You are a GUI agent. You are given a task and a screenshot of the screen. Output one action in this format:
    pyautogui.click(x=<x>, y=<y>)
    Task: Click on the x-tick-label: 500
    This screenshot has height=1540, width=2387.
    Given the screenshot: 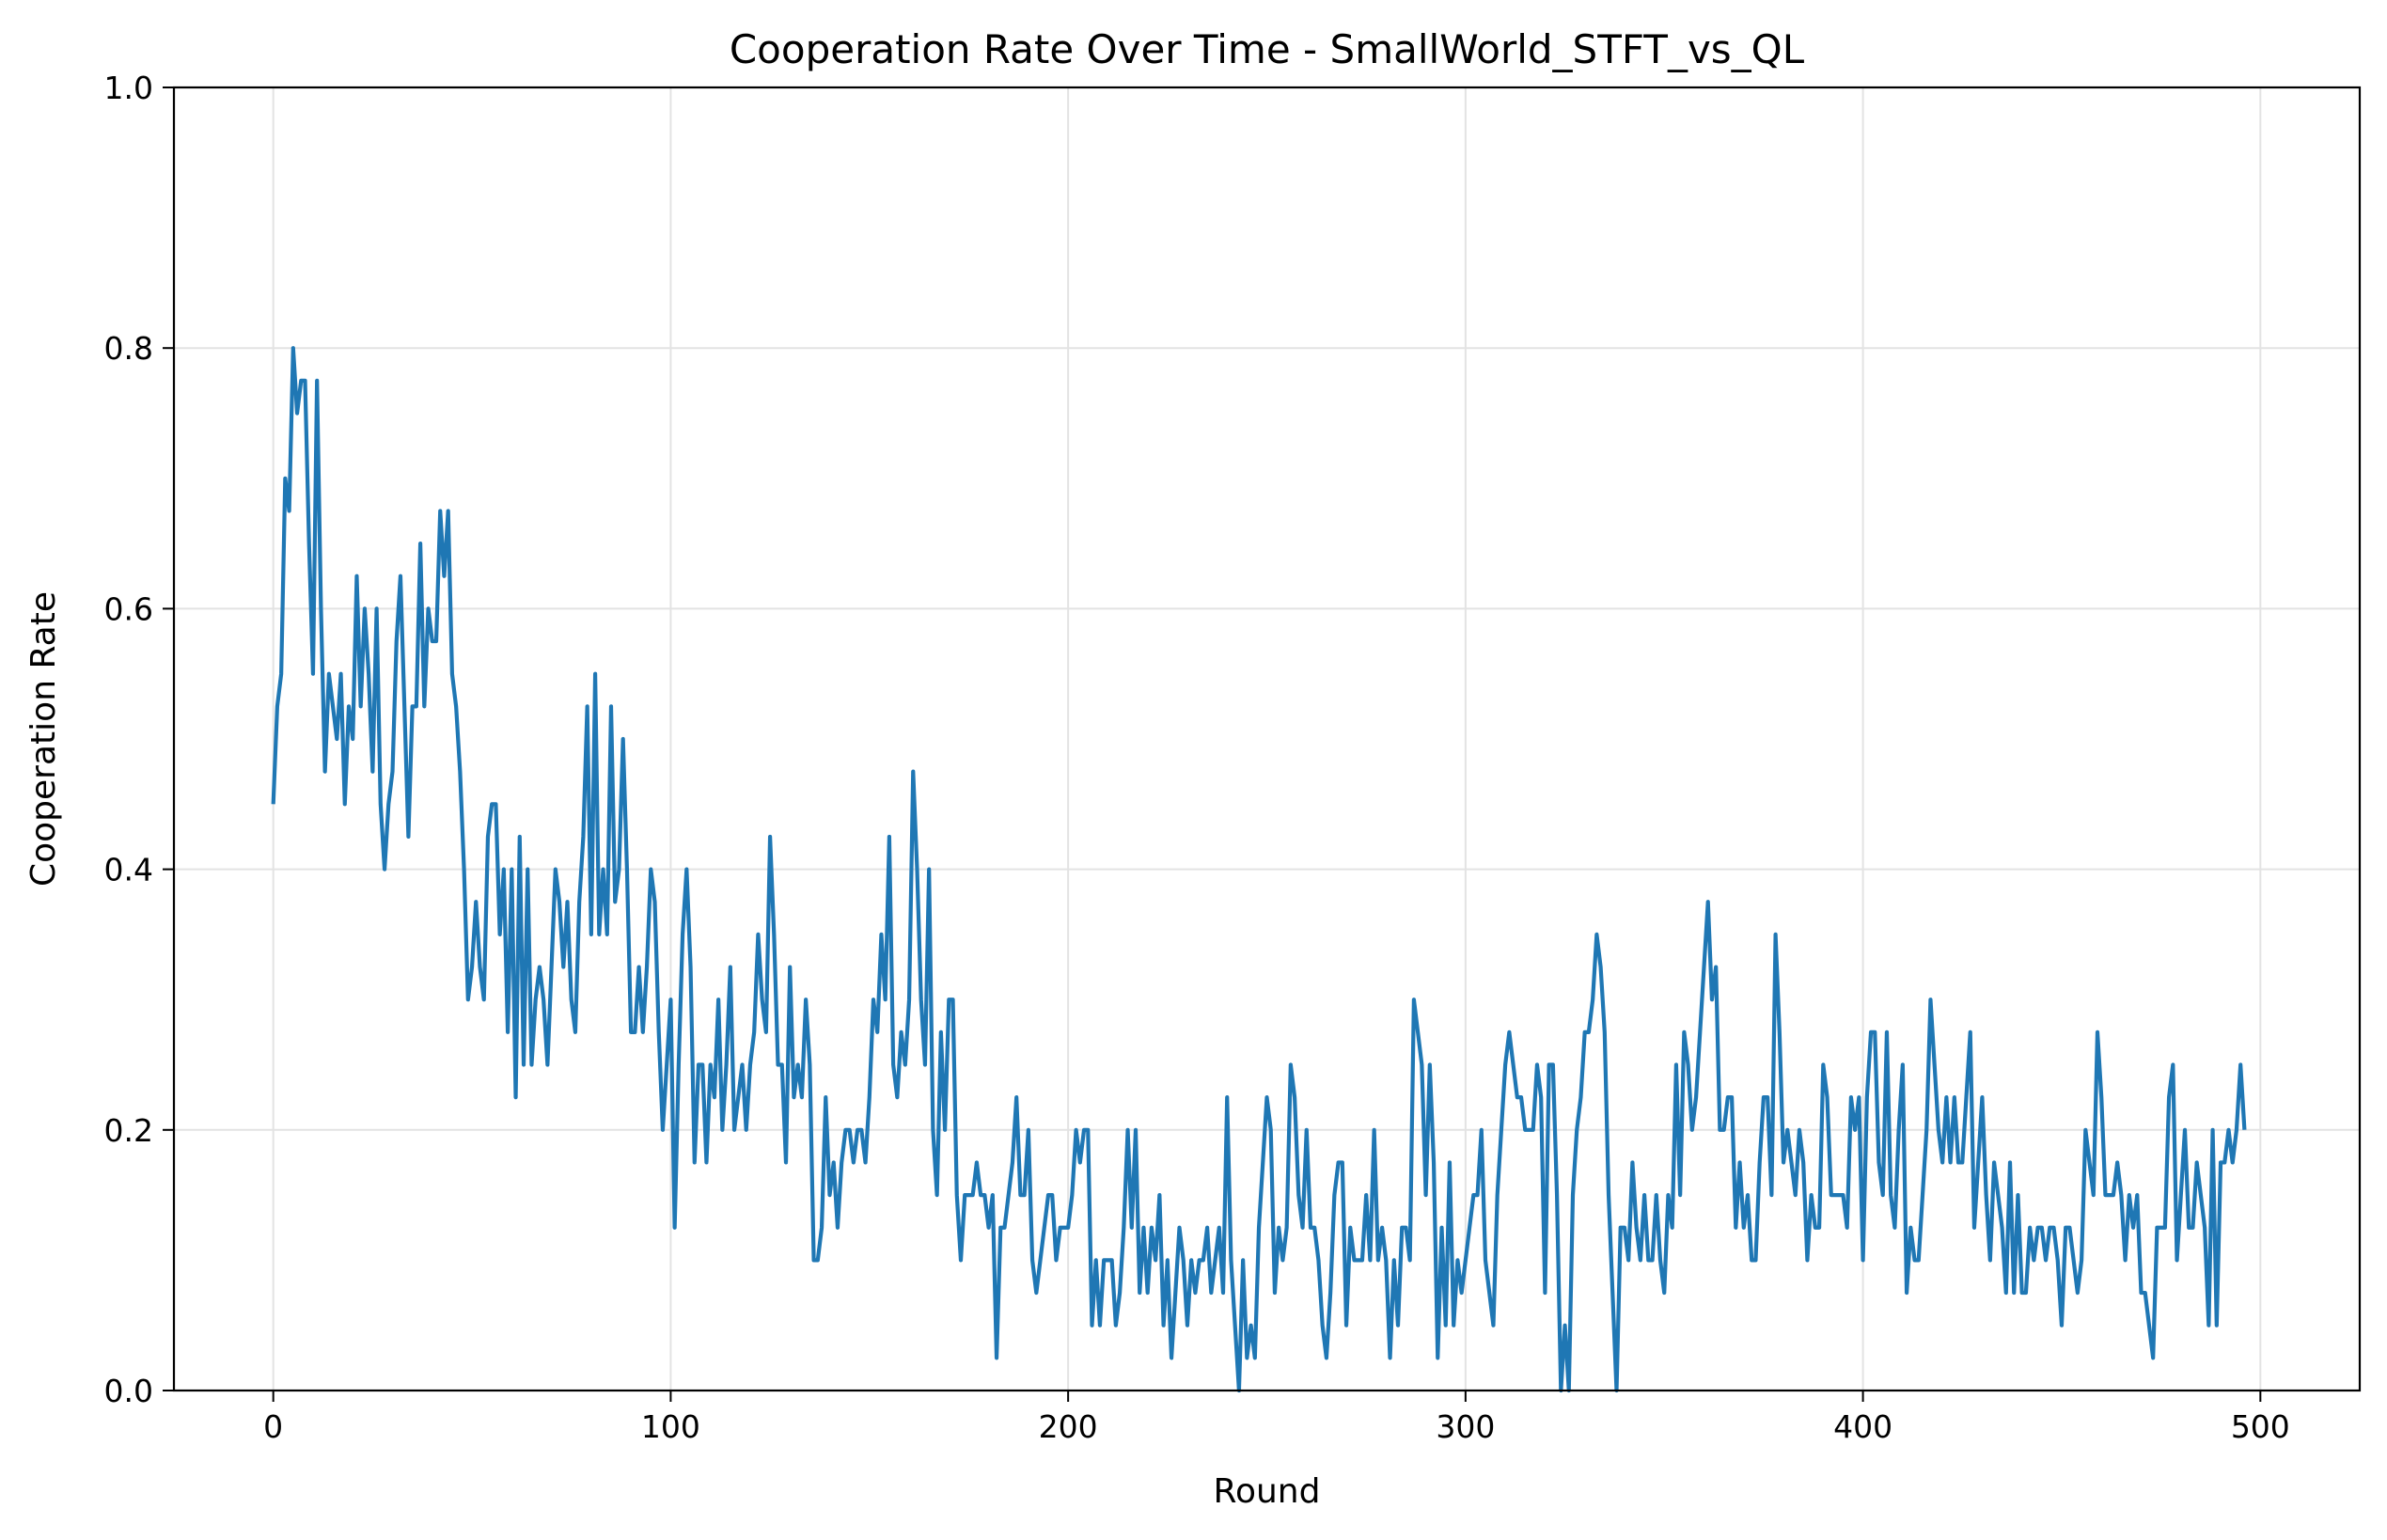 What is the action you would take?
    pyautogui.click(x=2260, y=1427)
    